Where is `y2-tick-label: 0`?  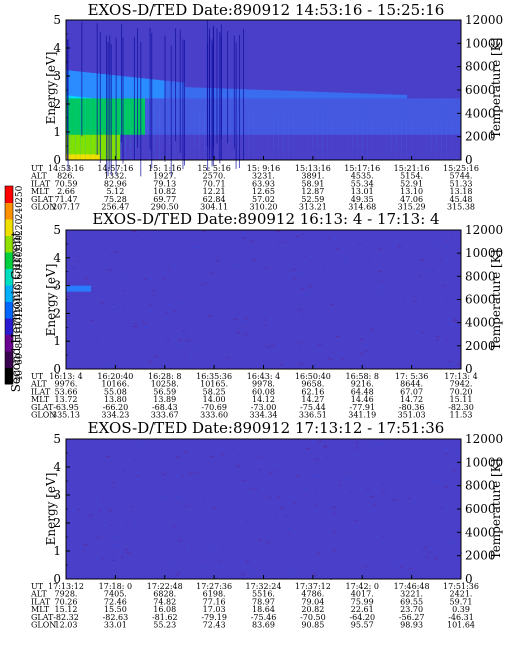
y2-tick-label: 0 is located at coordinates (469, 369).